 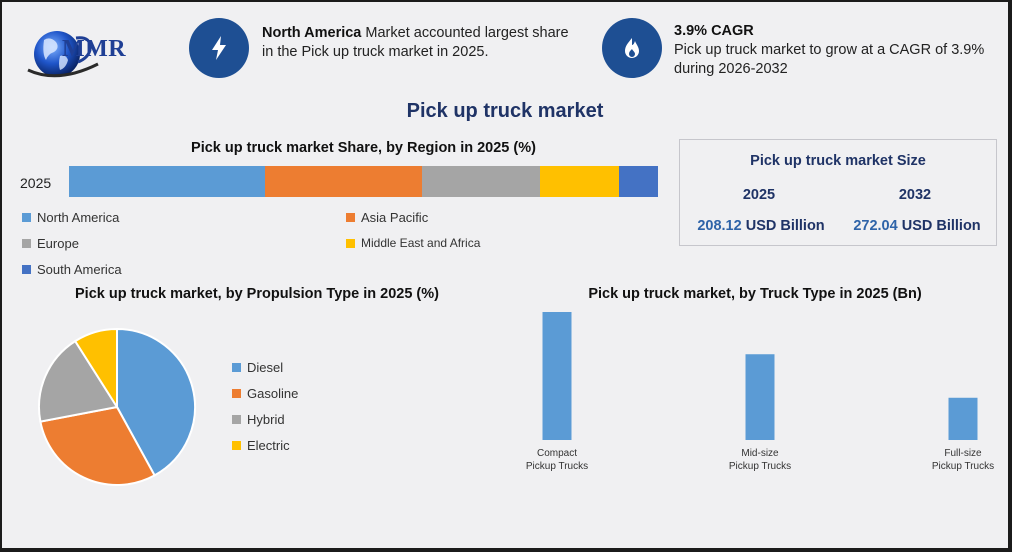 What do you see at coordinates (557, 453) in the screenshot?
I see `tick-label-line: Compact` at bounding box center [557, 453].